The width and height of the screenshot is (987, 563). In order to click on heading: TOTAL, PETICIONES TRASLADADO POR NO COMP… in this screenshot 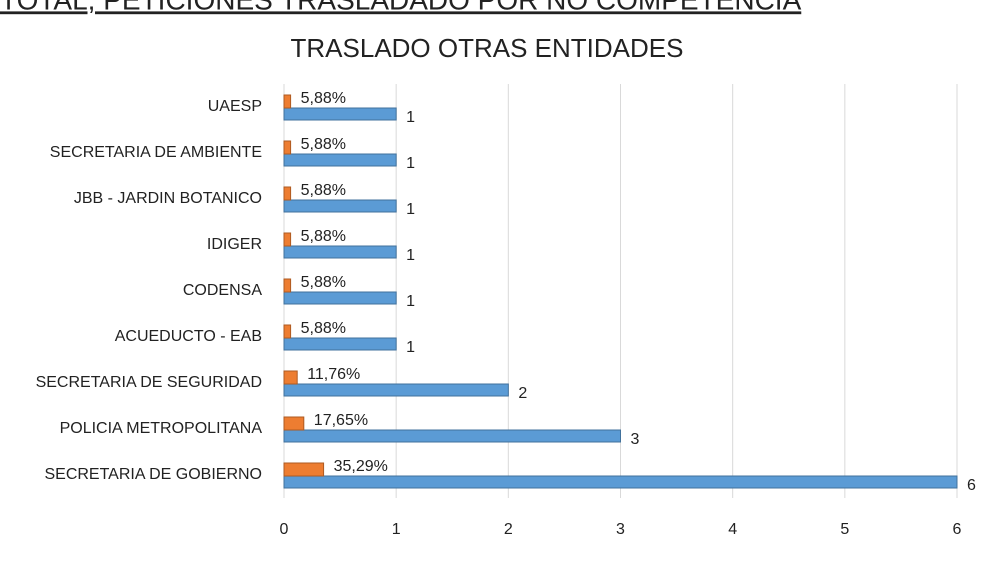, I will do `click(401, 7)`.